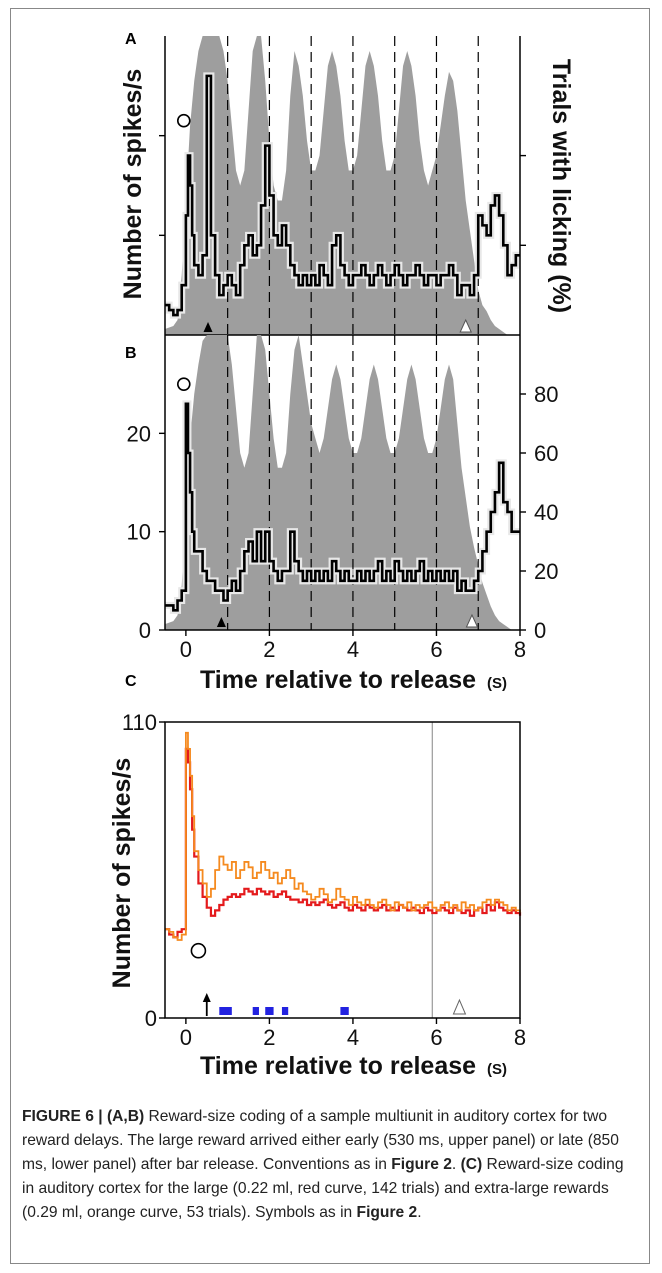 The width and height of the screenshot is (662, 1273). Describe the element at coordinates (131, 681) in the screenshot. I see `panel-label-c: C` at that location.